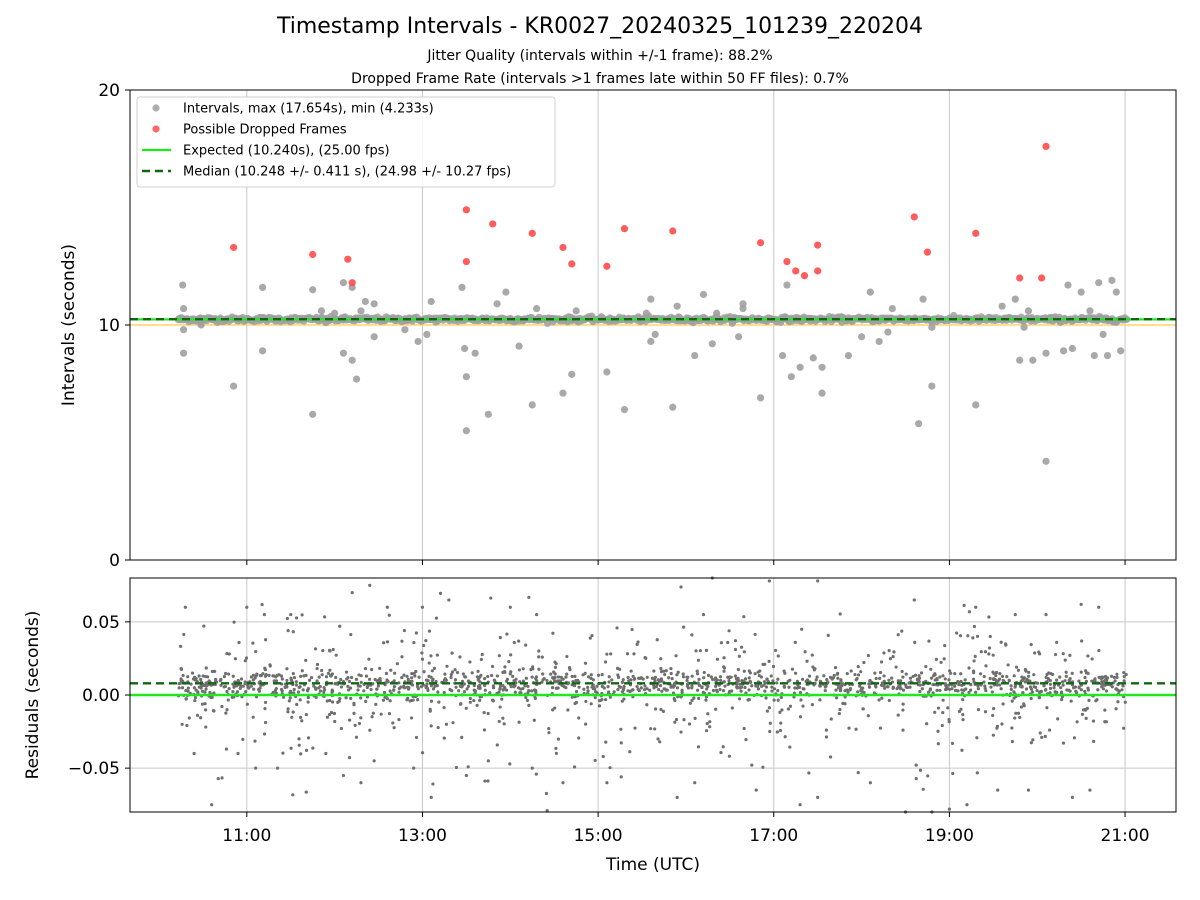 The image size is (1200, 900). Describe the element at coordinates (652, 865) in the screenshot. I see `time-x-axis-label: Time (UTC)` at that location.